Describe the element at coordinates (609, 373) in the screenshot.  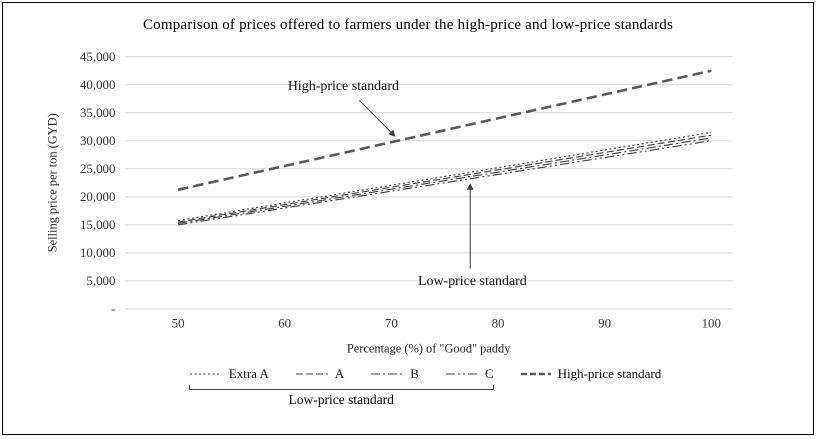
I see `legend-label-high-price: High-price standard` at that location.